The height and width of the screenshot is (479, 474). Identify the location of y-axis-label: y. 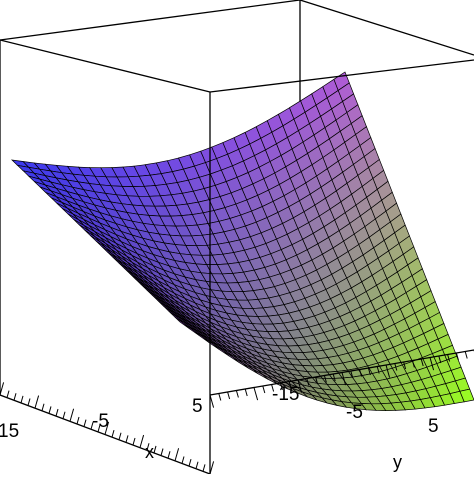
(397, 462).